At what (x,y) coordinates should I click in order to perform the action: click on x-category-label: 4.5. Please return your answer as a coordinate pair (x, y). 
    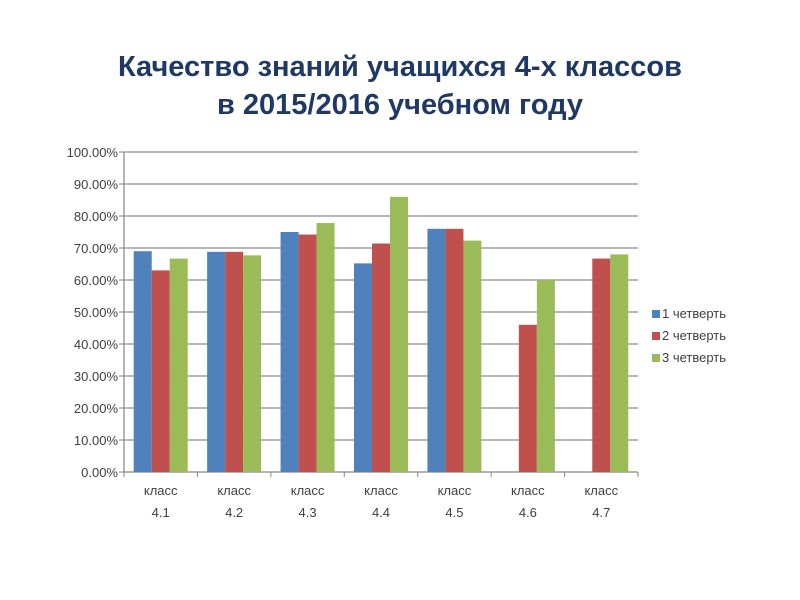
    Looking at the image, I should click on (454, 512).